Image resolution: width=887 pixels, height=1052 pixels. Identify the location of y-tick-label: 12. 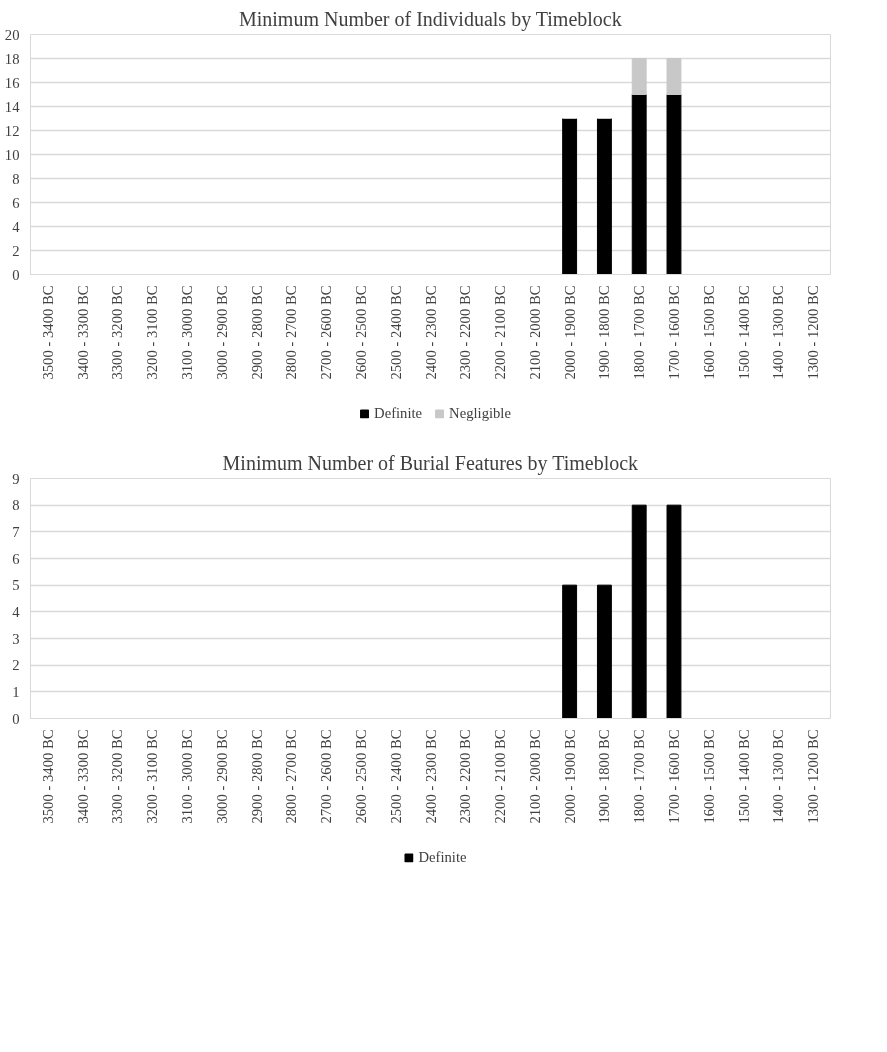
(12, 130).